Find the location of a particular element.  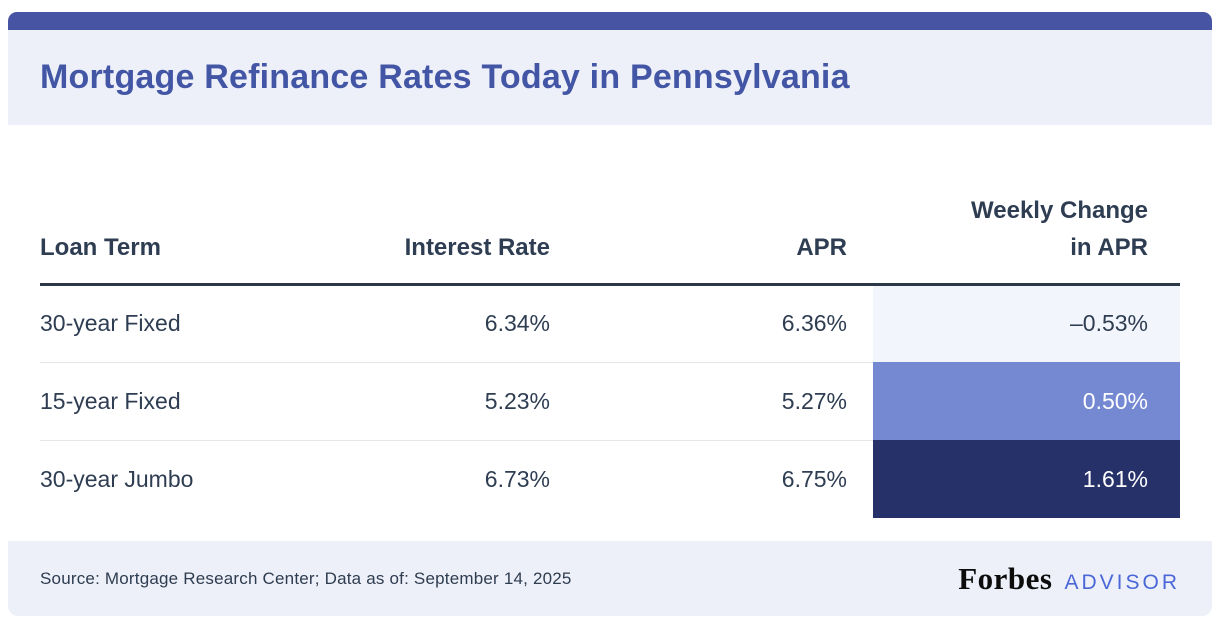

interest-rate-cell: 6.73% is located at coordinates (450, 478).